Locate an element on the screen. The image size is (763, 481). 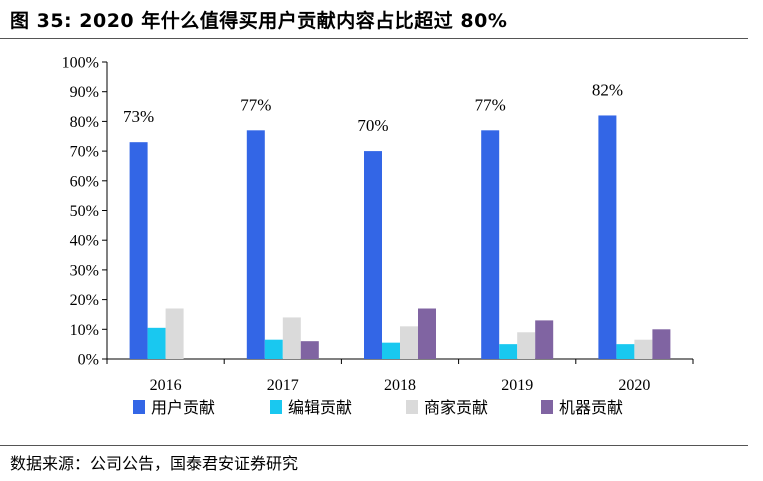
bar-2-2019 is located at coordinates (508, 351).